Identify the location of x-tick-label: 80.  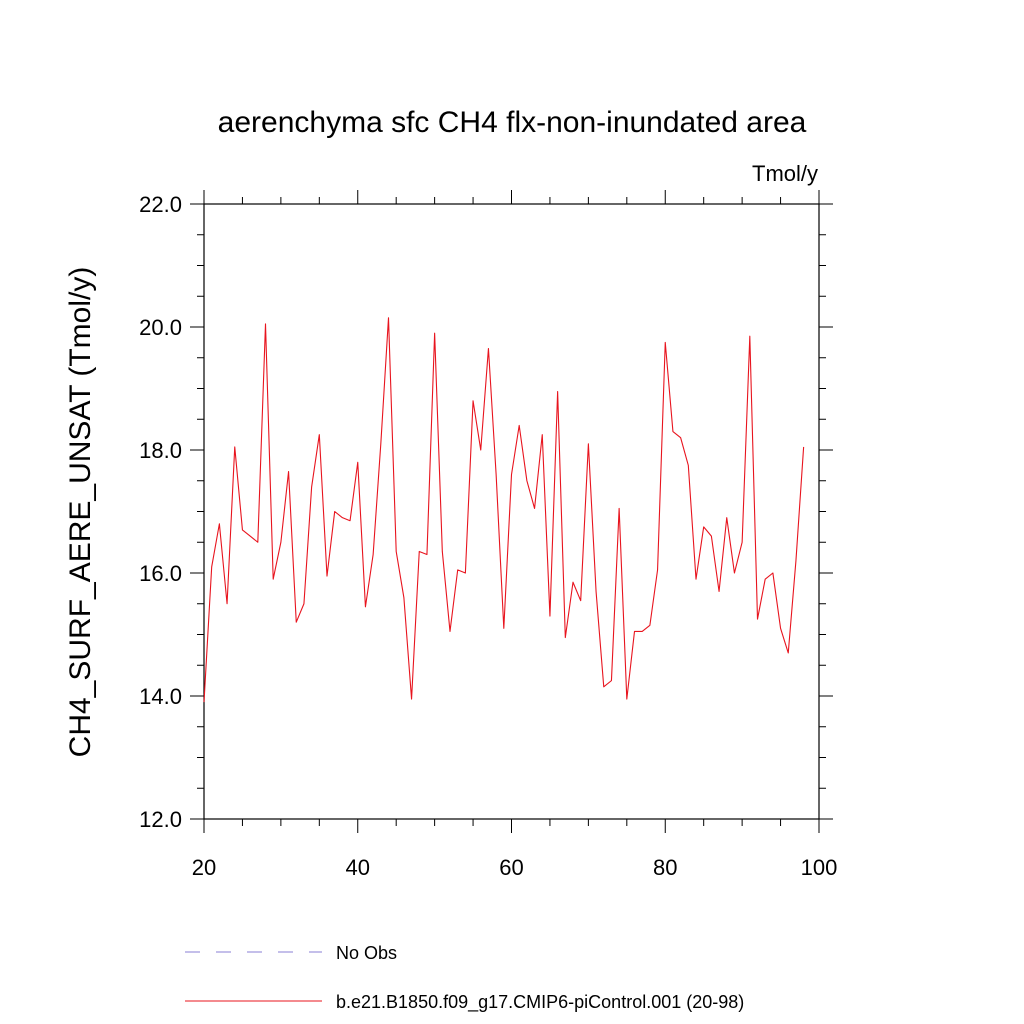
(665, 867).